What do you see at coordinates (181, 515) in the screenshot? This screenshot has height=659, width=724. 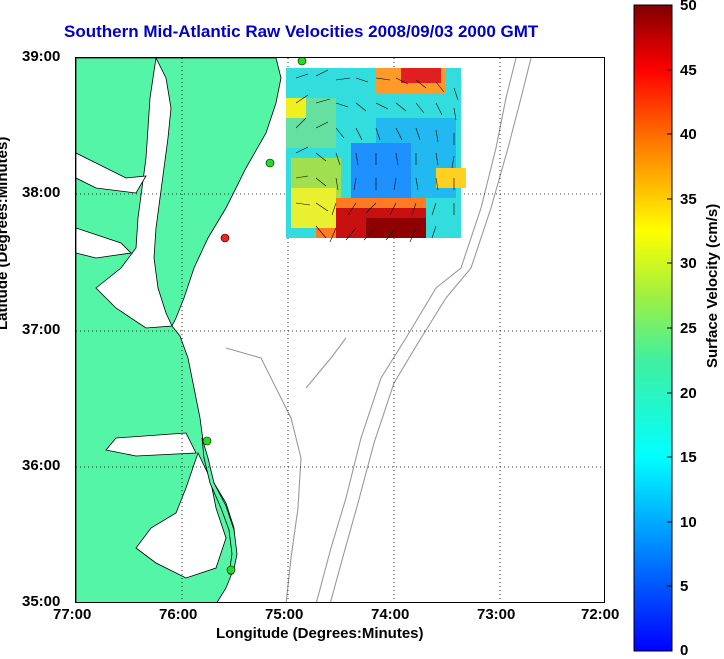 I see `pamlico-sound` at bounding box center [181, 515].